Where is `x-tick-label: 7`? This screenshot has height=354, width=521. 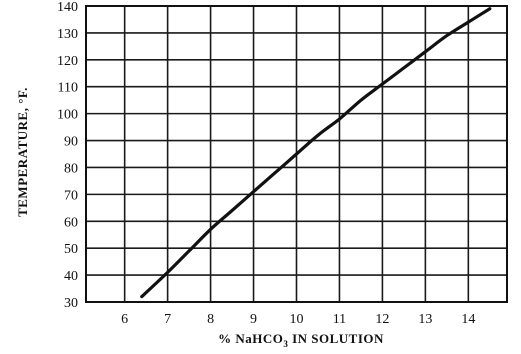
x-tick-label: 7 is located at coordinates (167, 319).